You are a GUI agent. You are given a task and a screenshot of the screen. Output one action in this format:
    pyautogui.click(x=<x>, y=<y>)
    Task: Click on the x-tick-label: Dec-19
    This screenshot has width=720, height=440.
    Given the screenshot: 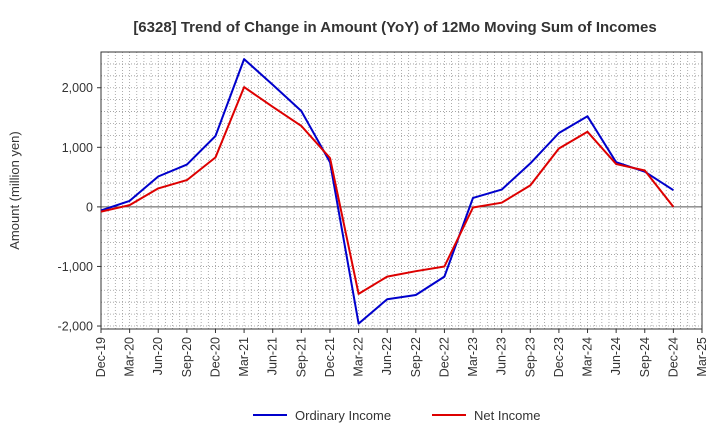 What is the action you would take?
    pyautogui.click(x=101, y=357)
    